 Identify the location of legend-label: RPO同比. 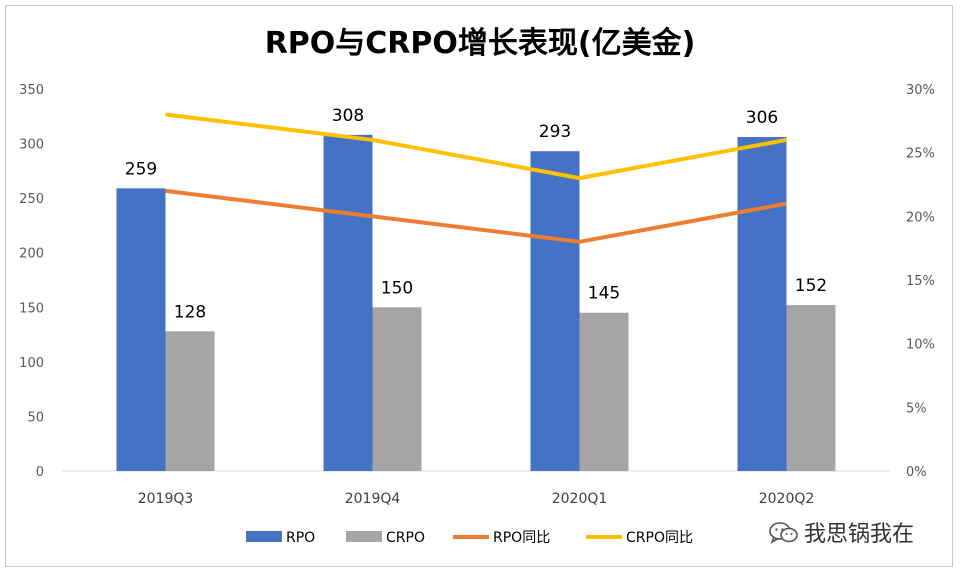
(521, 538).